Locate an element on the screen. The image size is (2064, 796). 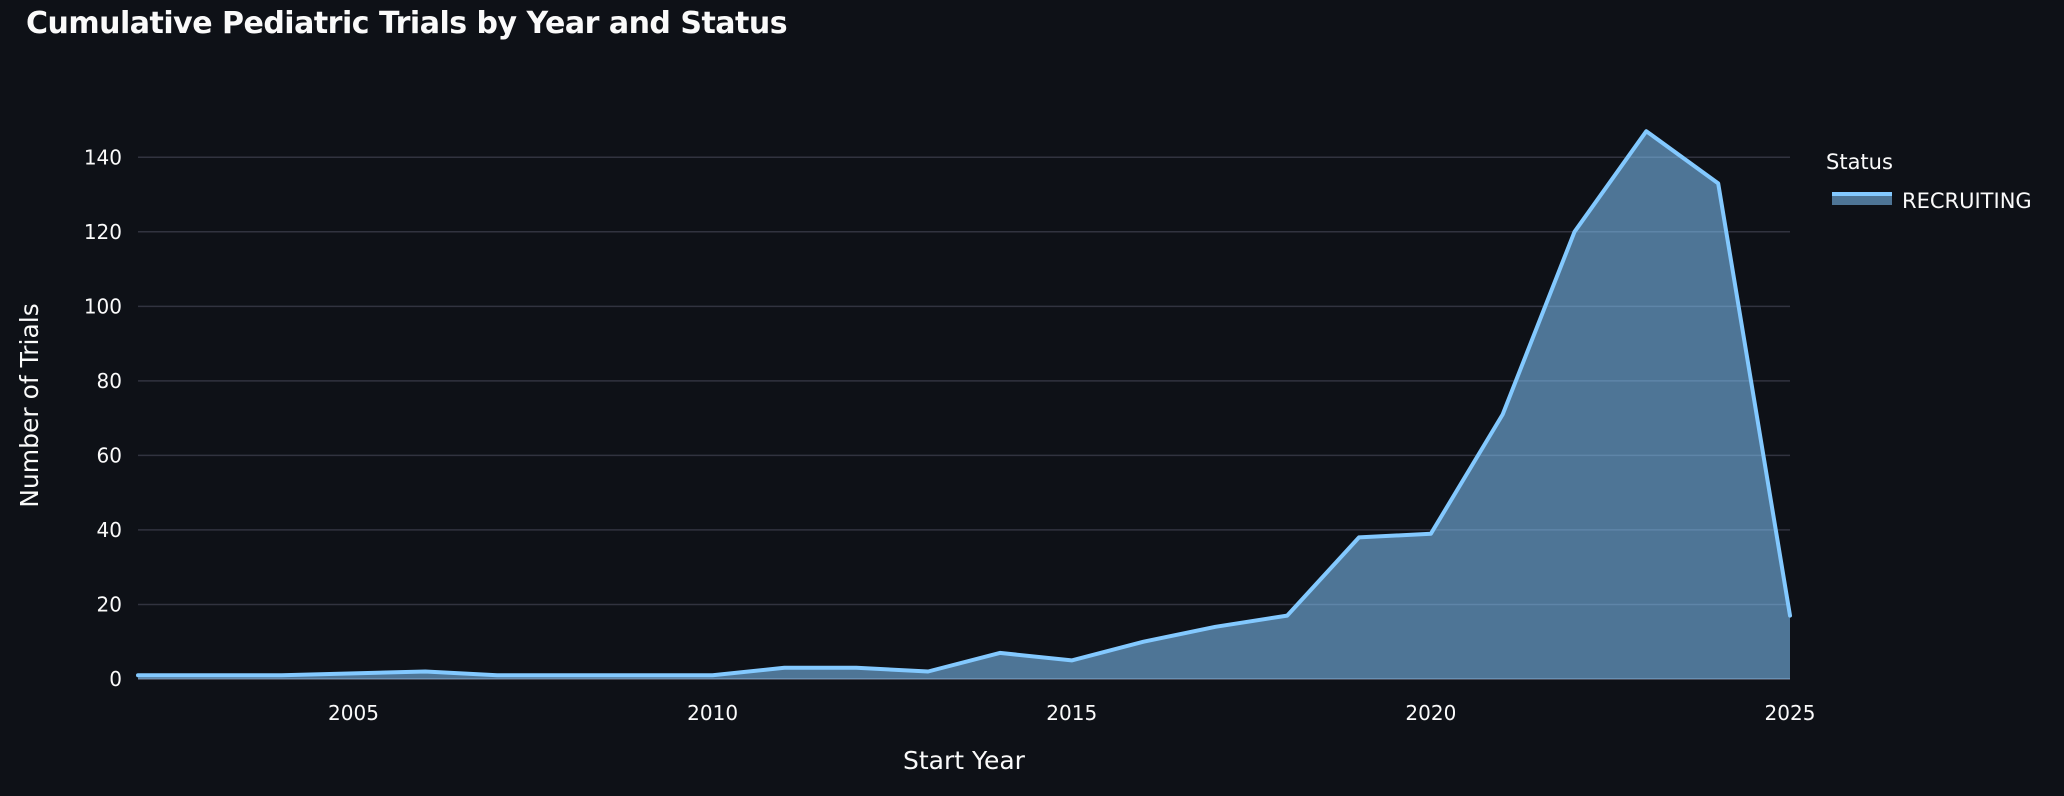
y-tick-label: 100 is located at coordinates (103, 306).